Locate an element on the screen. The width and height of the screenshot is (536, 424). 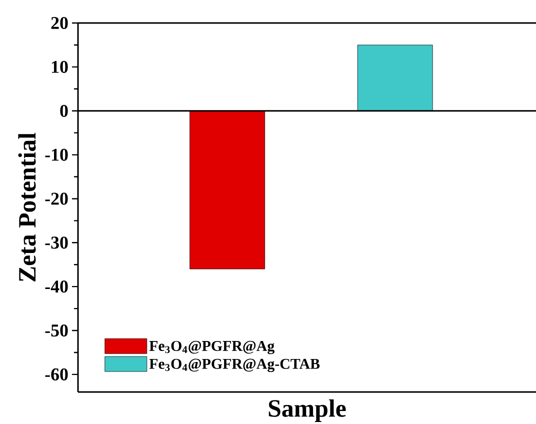
y-tick-label: -60 is located at coordinates (56, 374).